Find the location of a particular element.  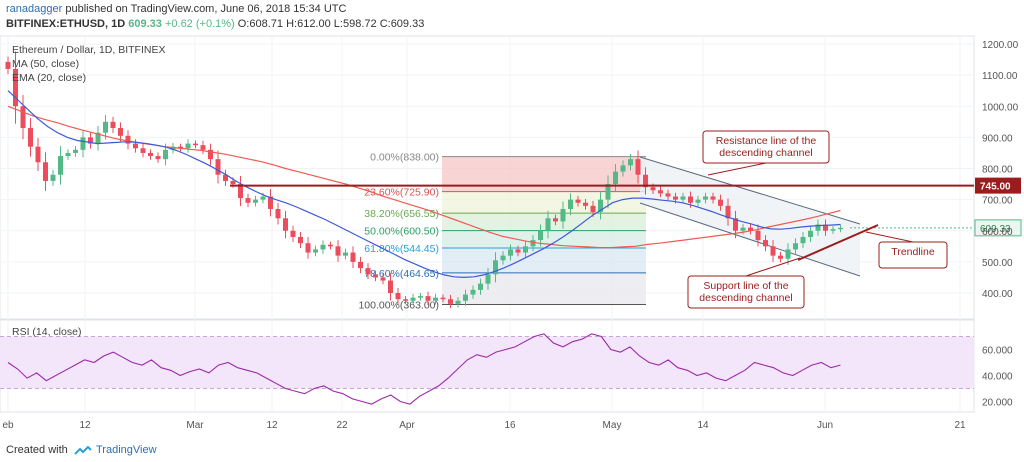

price-tick: 900.00 is located at coordinates (997, 138).